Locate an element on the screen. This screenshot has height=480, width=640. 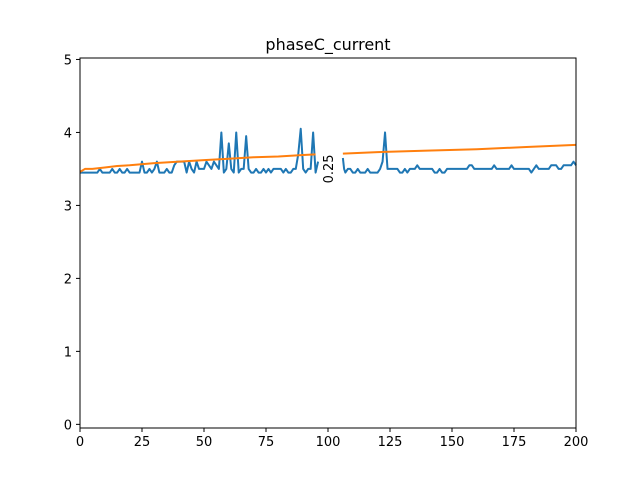
y-axis: 0 1 2 3 4 5 is located at coordinates (72, 243).